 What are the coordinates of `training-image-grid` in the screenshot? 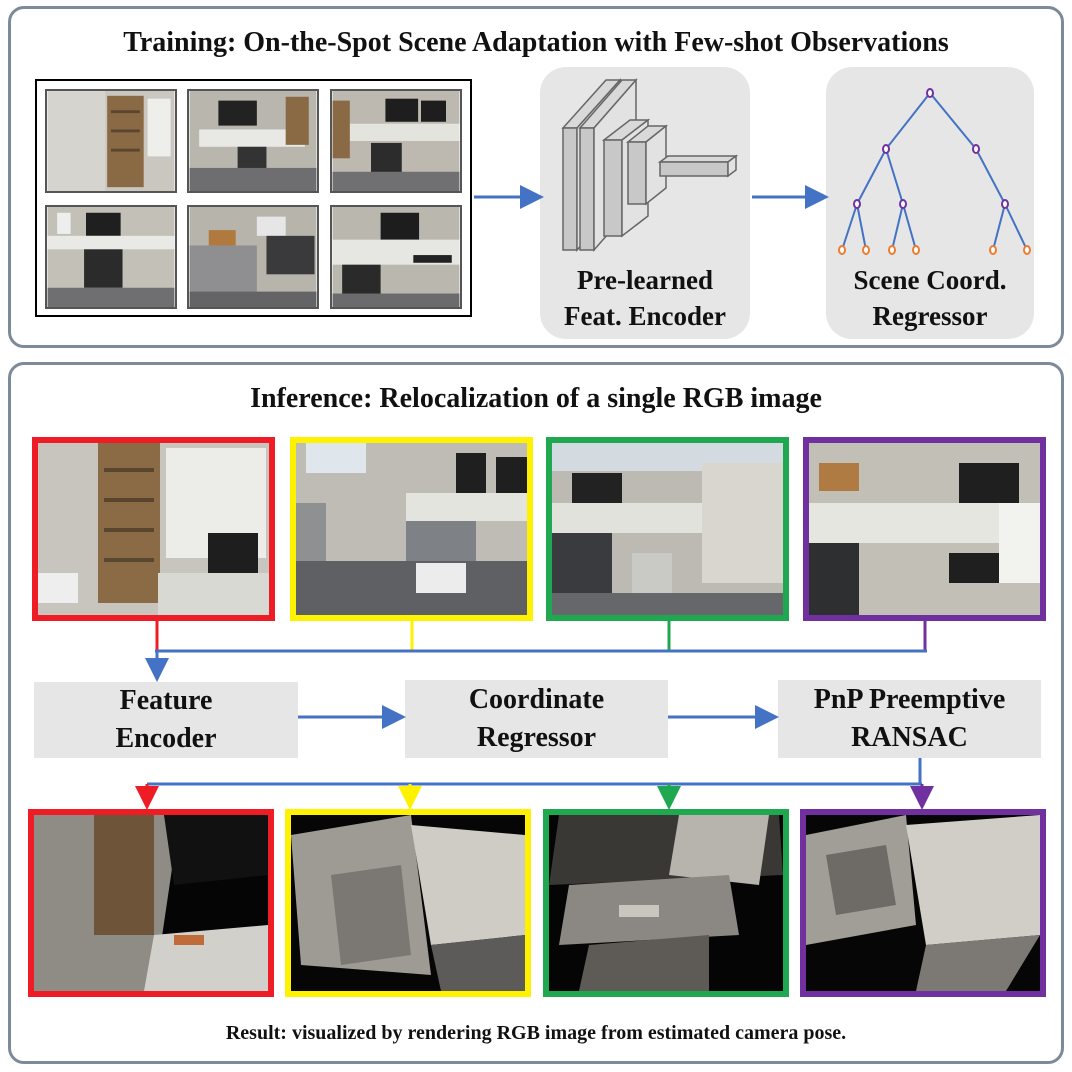 It's located at (253, 198).